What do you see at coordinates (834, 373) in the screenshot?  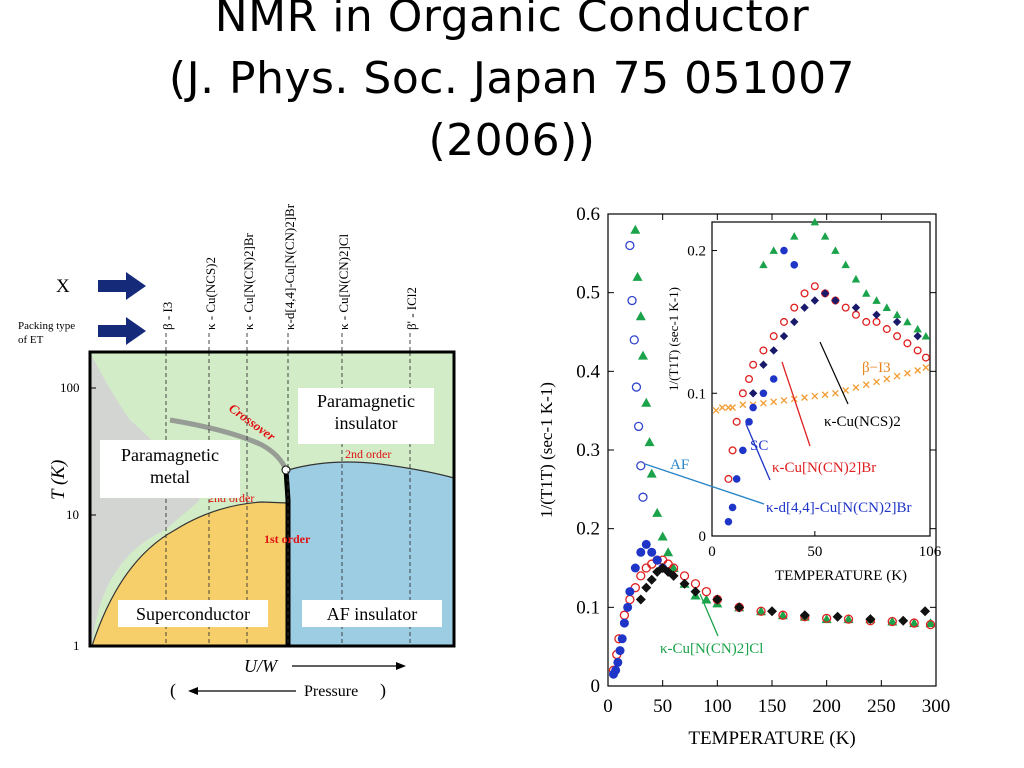 I see `leader-ncs` at bounding box center [834, 373].